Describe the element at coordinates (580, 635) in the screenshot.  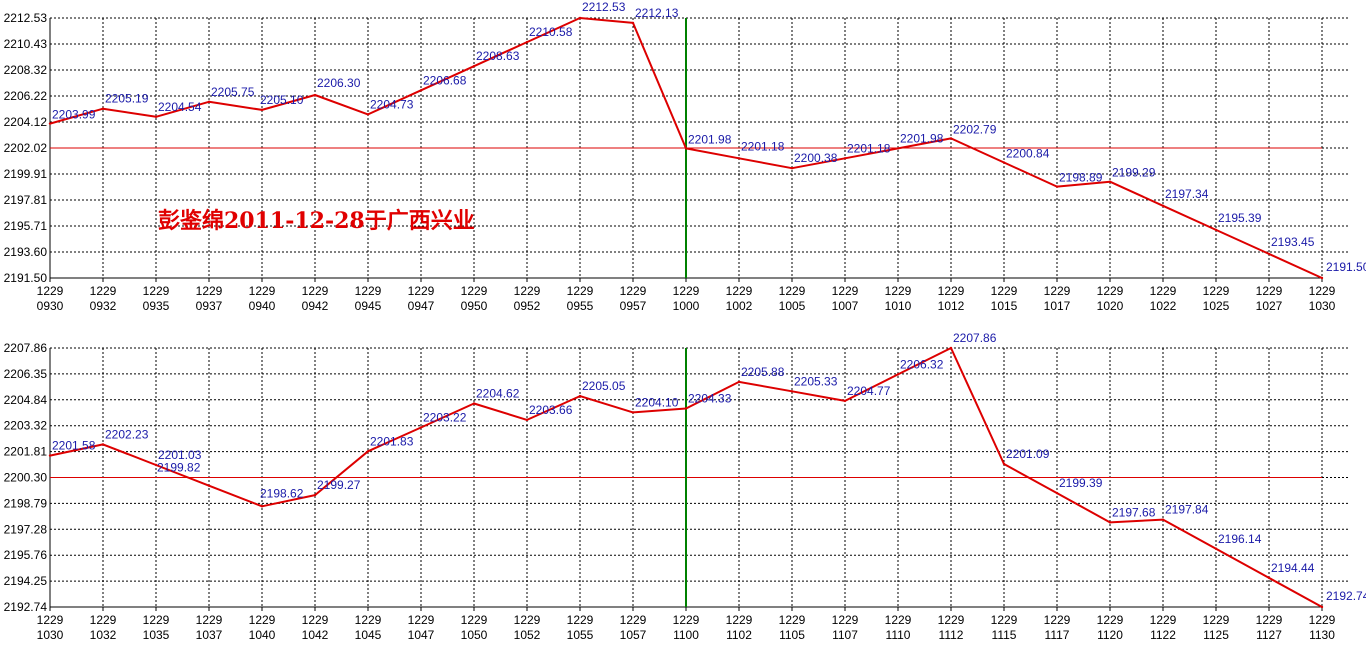
I see `bottom-x-tick-label-time: 1055` at that location.